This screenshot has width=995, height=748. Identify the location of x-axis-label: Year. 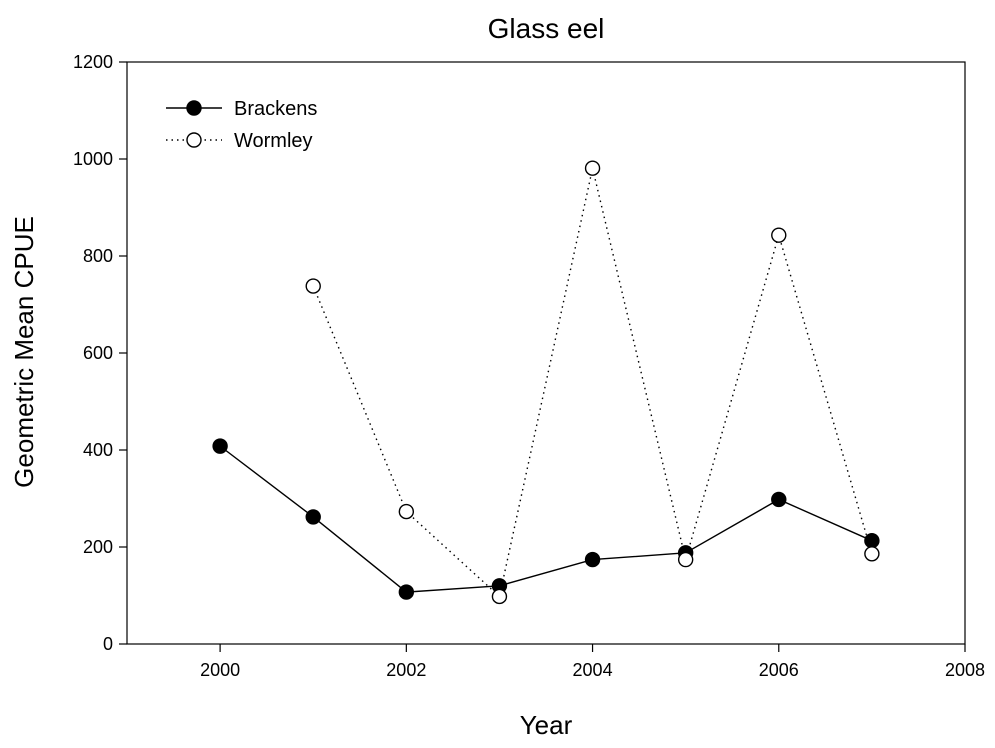
(546, 725).